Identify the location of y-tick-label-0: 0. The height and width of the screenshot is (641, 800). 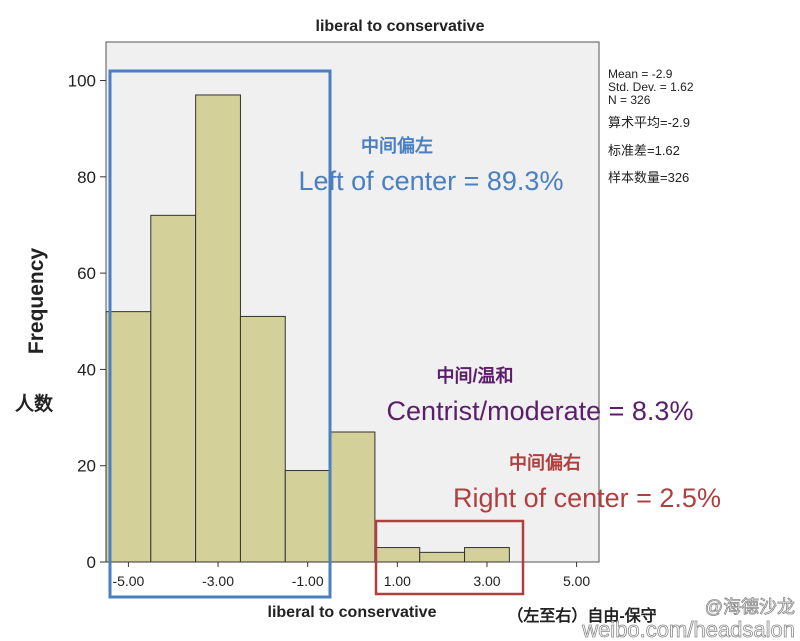
(91, 562).